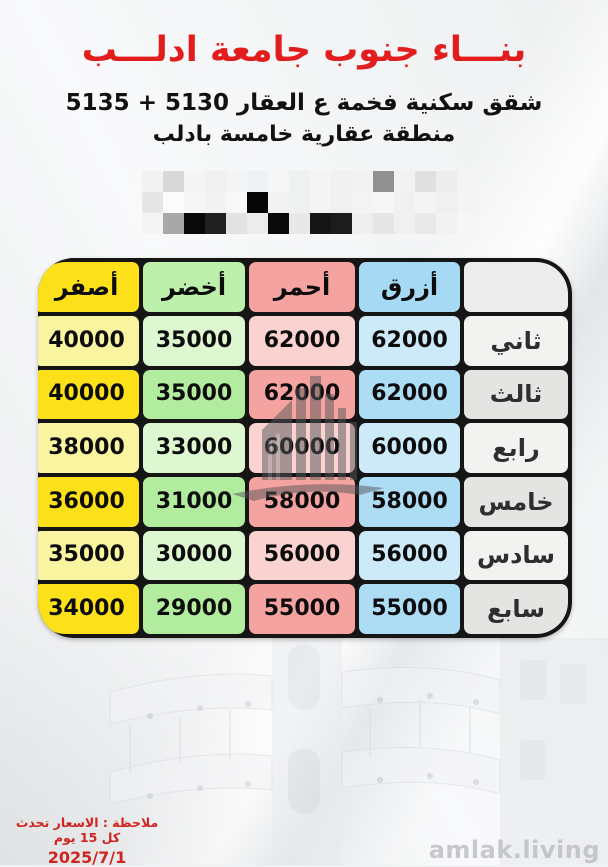 Image resolution: width=608 pixels, height=867 pixels. I want to click on header-cell-blue: أزرق, so click(409, 287).